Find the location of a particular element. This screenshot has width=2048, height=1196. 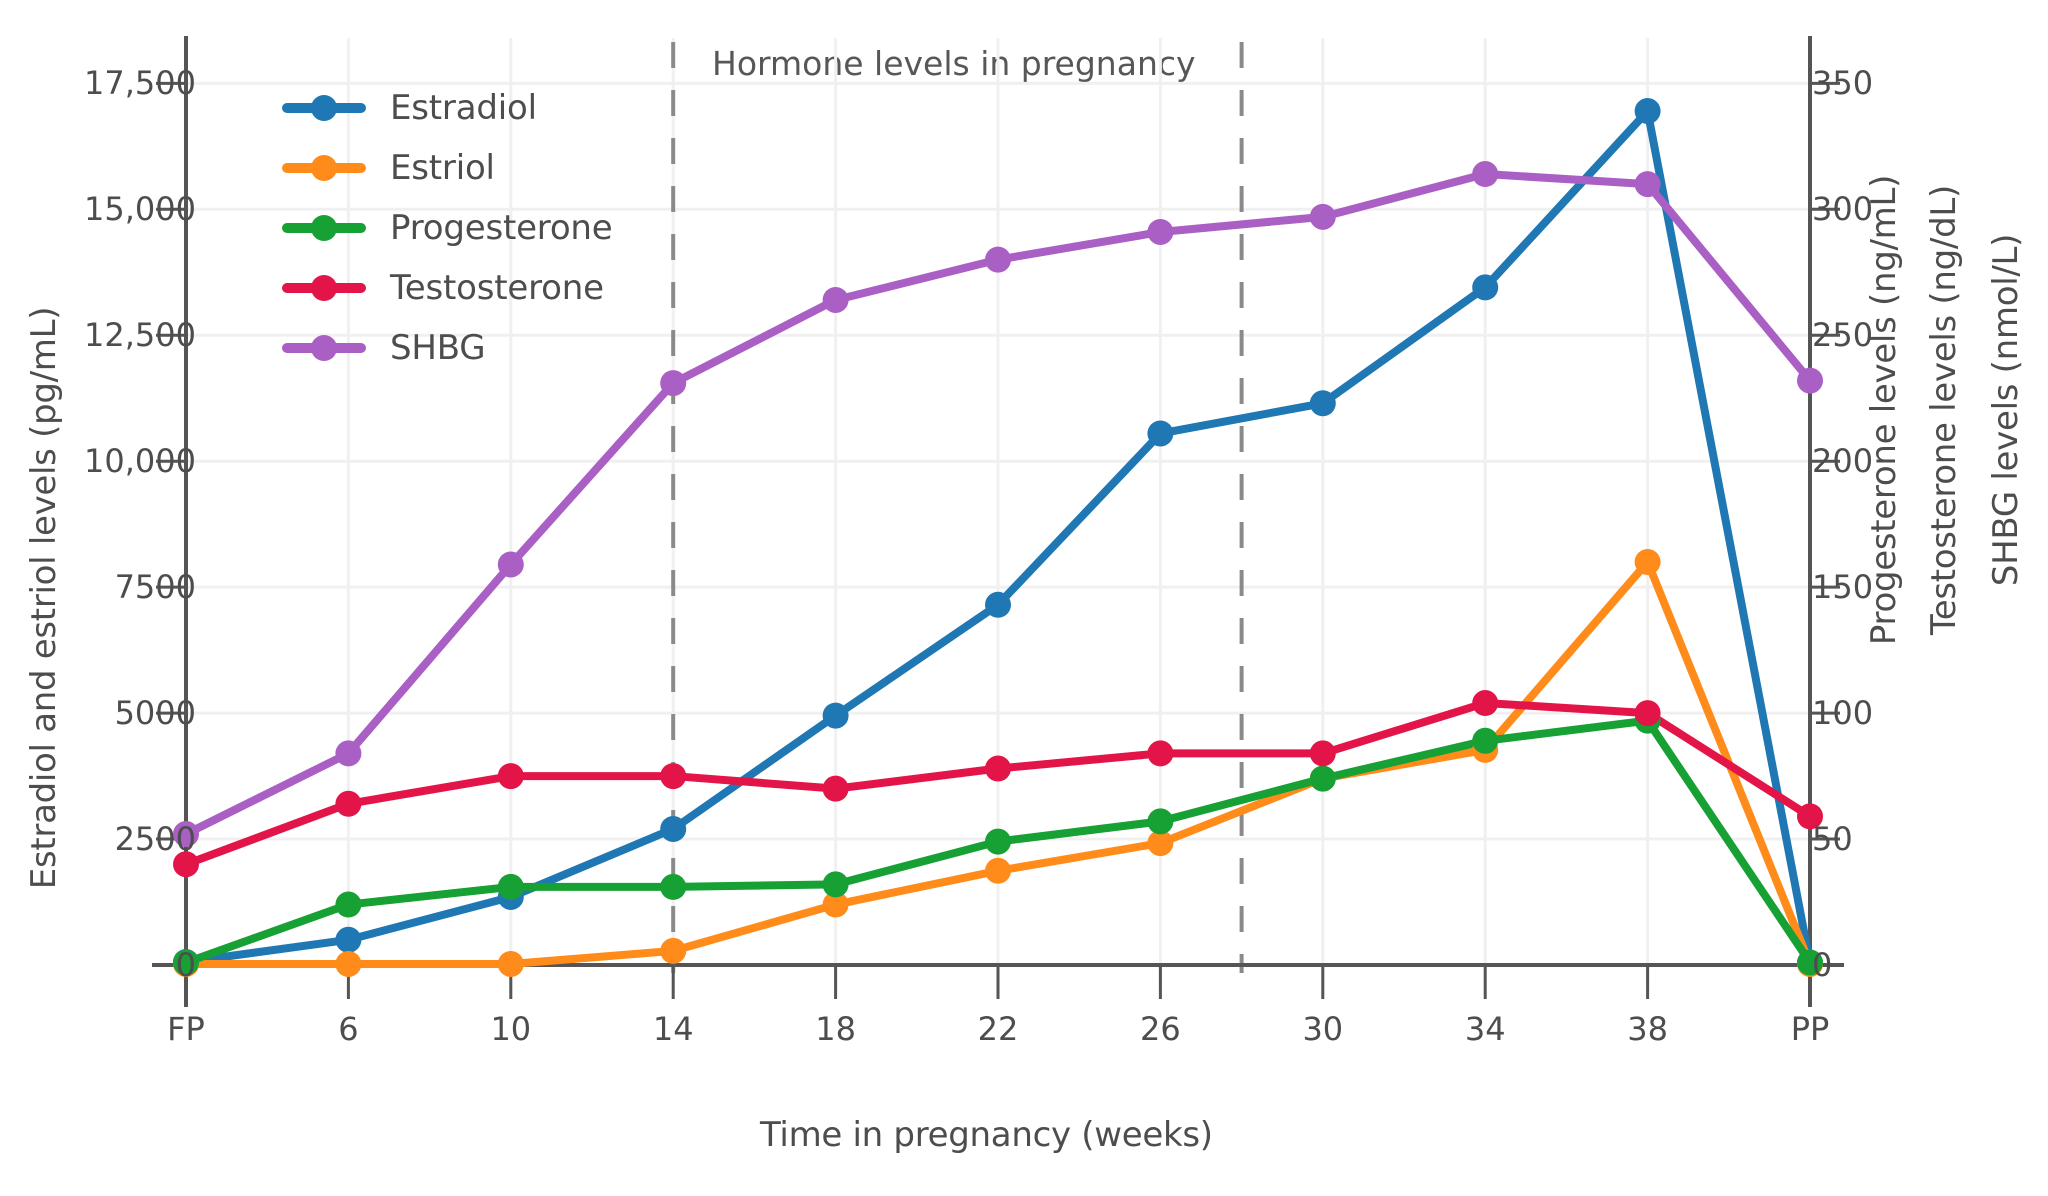

legend-label: Progesterone is located at coordinates (501, 228).